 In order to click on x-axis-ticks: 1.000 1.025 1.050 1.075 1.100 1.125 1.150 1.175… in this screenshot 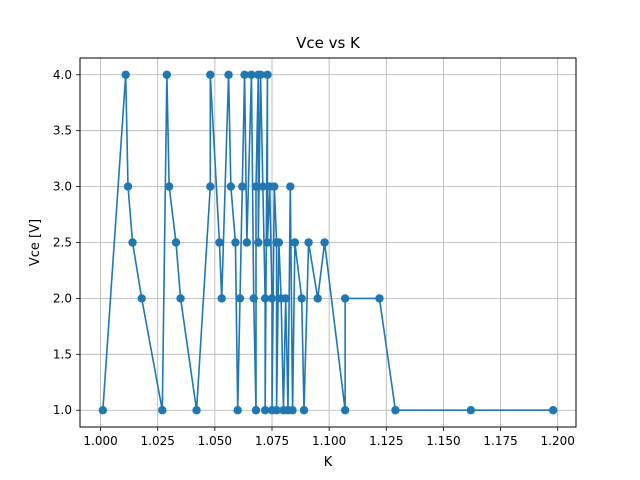, I will do `click(329, 437)`.